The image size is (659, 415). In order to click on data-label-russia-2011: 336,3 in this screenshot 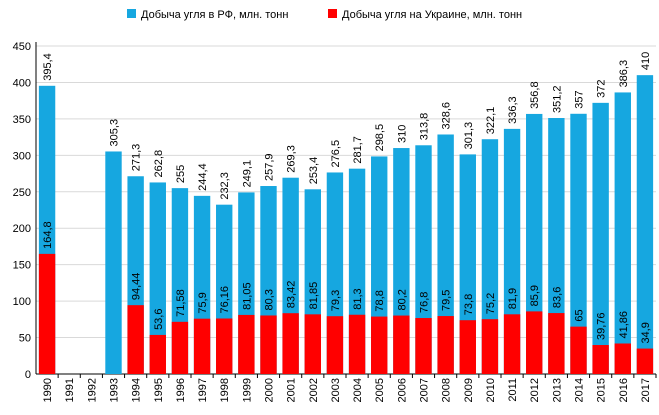, I will do `click(513, 110)`.